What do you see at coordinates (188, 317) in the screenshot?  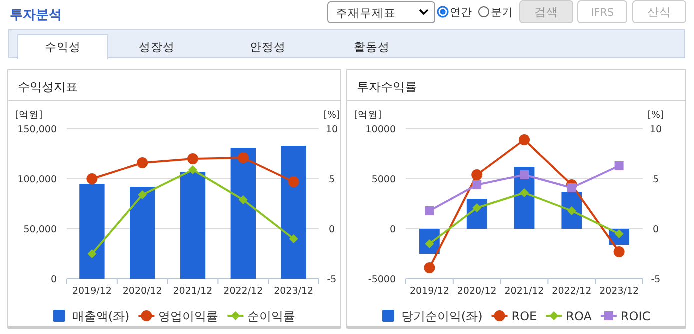 I see `legend-label: 영업이익률` at bounding box center [188, 317].